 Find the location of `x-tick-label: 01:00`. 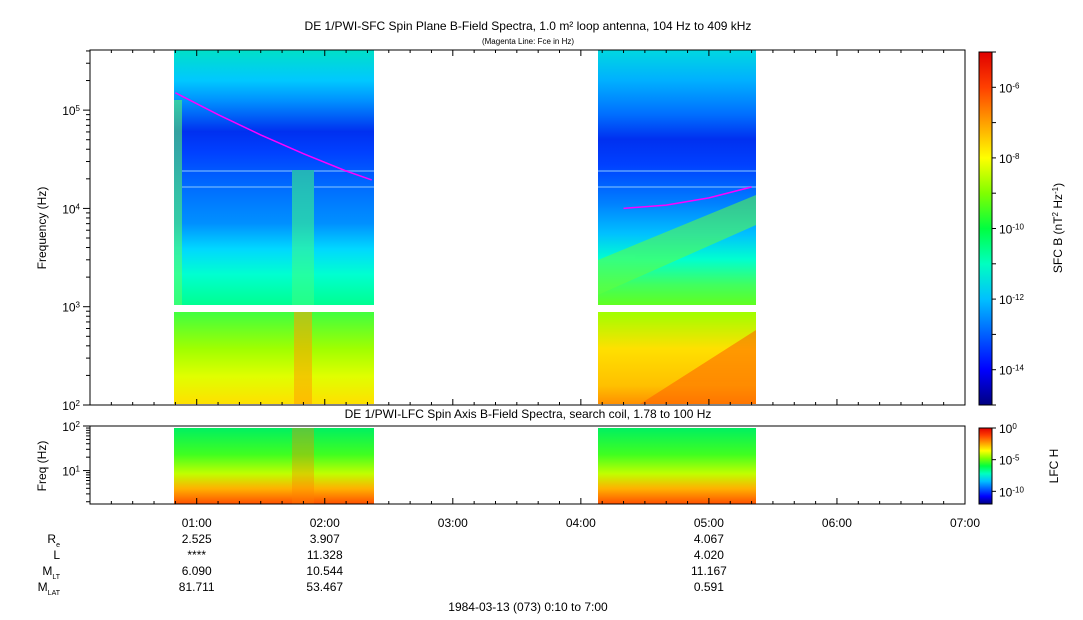

x-tick-label: 01:00 is located at coordinates (197, 523).